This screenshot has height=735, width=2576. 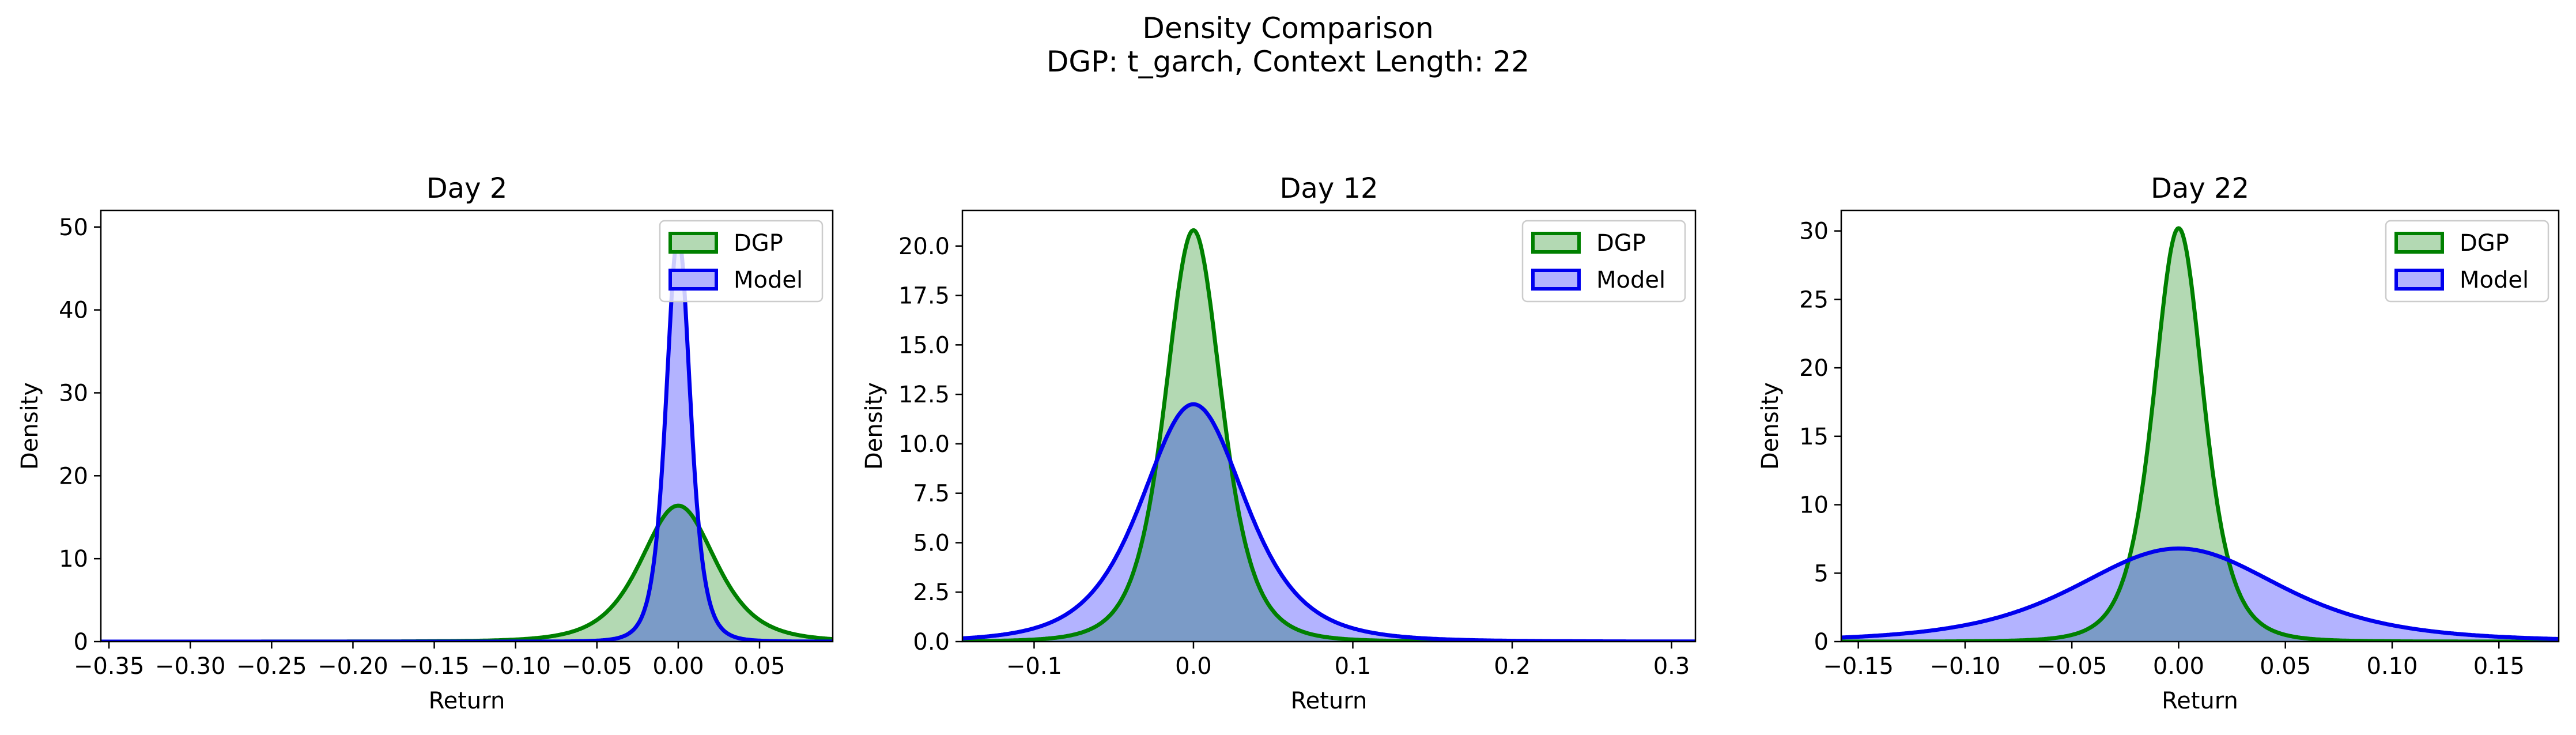 What do you see at coordinates (73, 227) in the screenshot?
I see `y-tick-label: 50` at bounding box center [73, 227].